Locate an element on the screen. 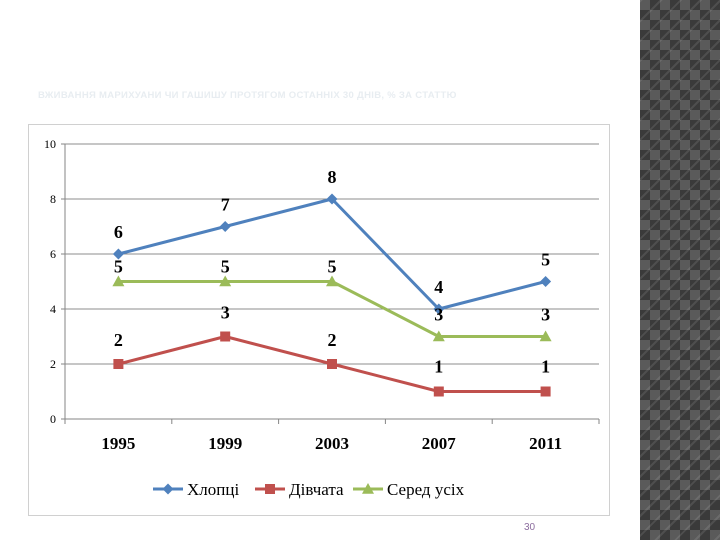 The image size is (720, 540). series-1-label-1: 3 is located at coordinates (225, 313).